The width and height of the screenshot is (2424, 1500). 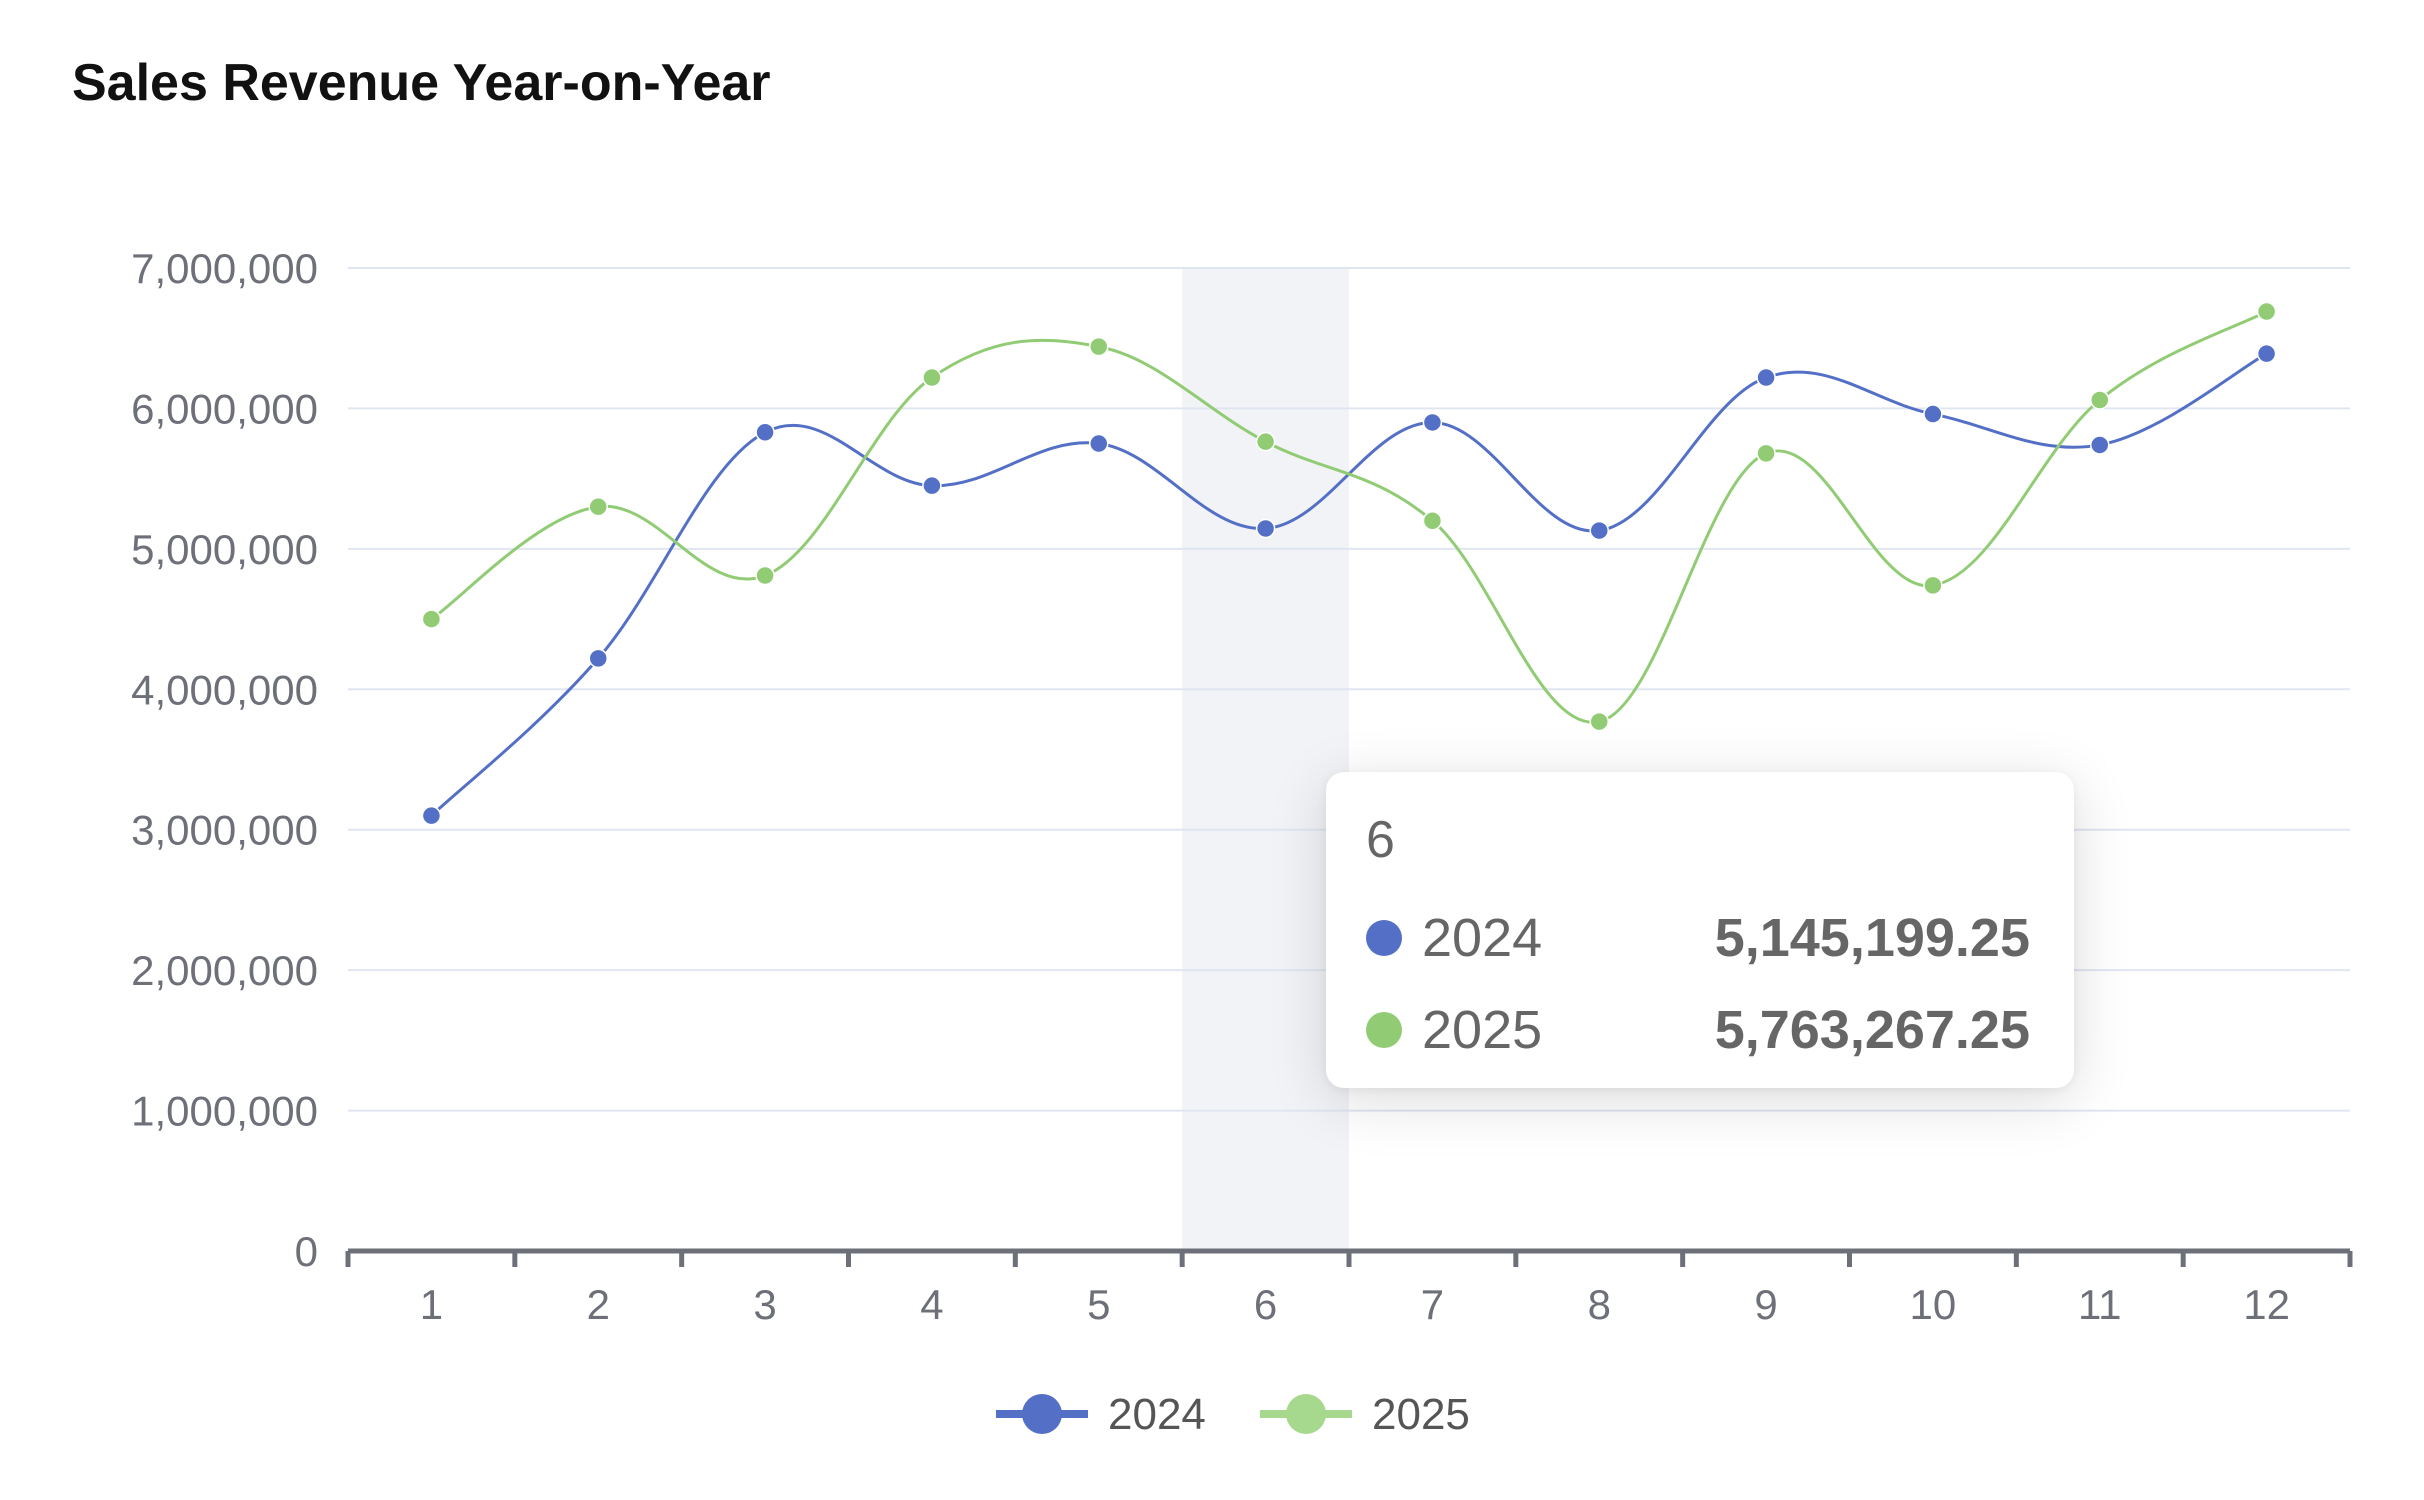 I want to click on tooltip-series-value: 5,145,199.25, so click(x=1872, y=938).